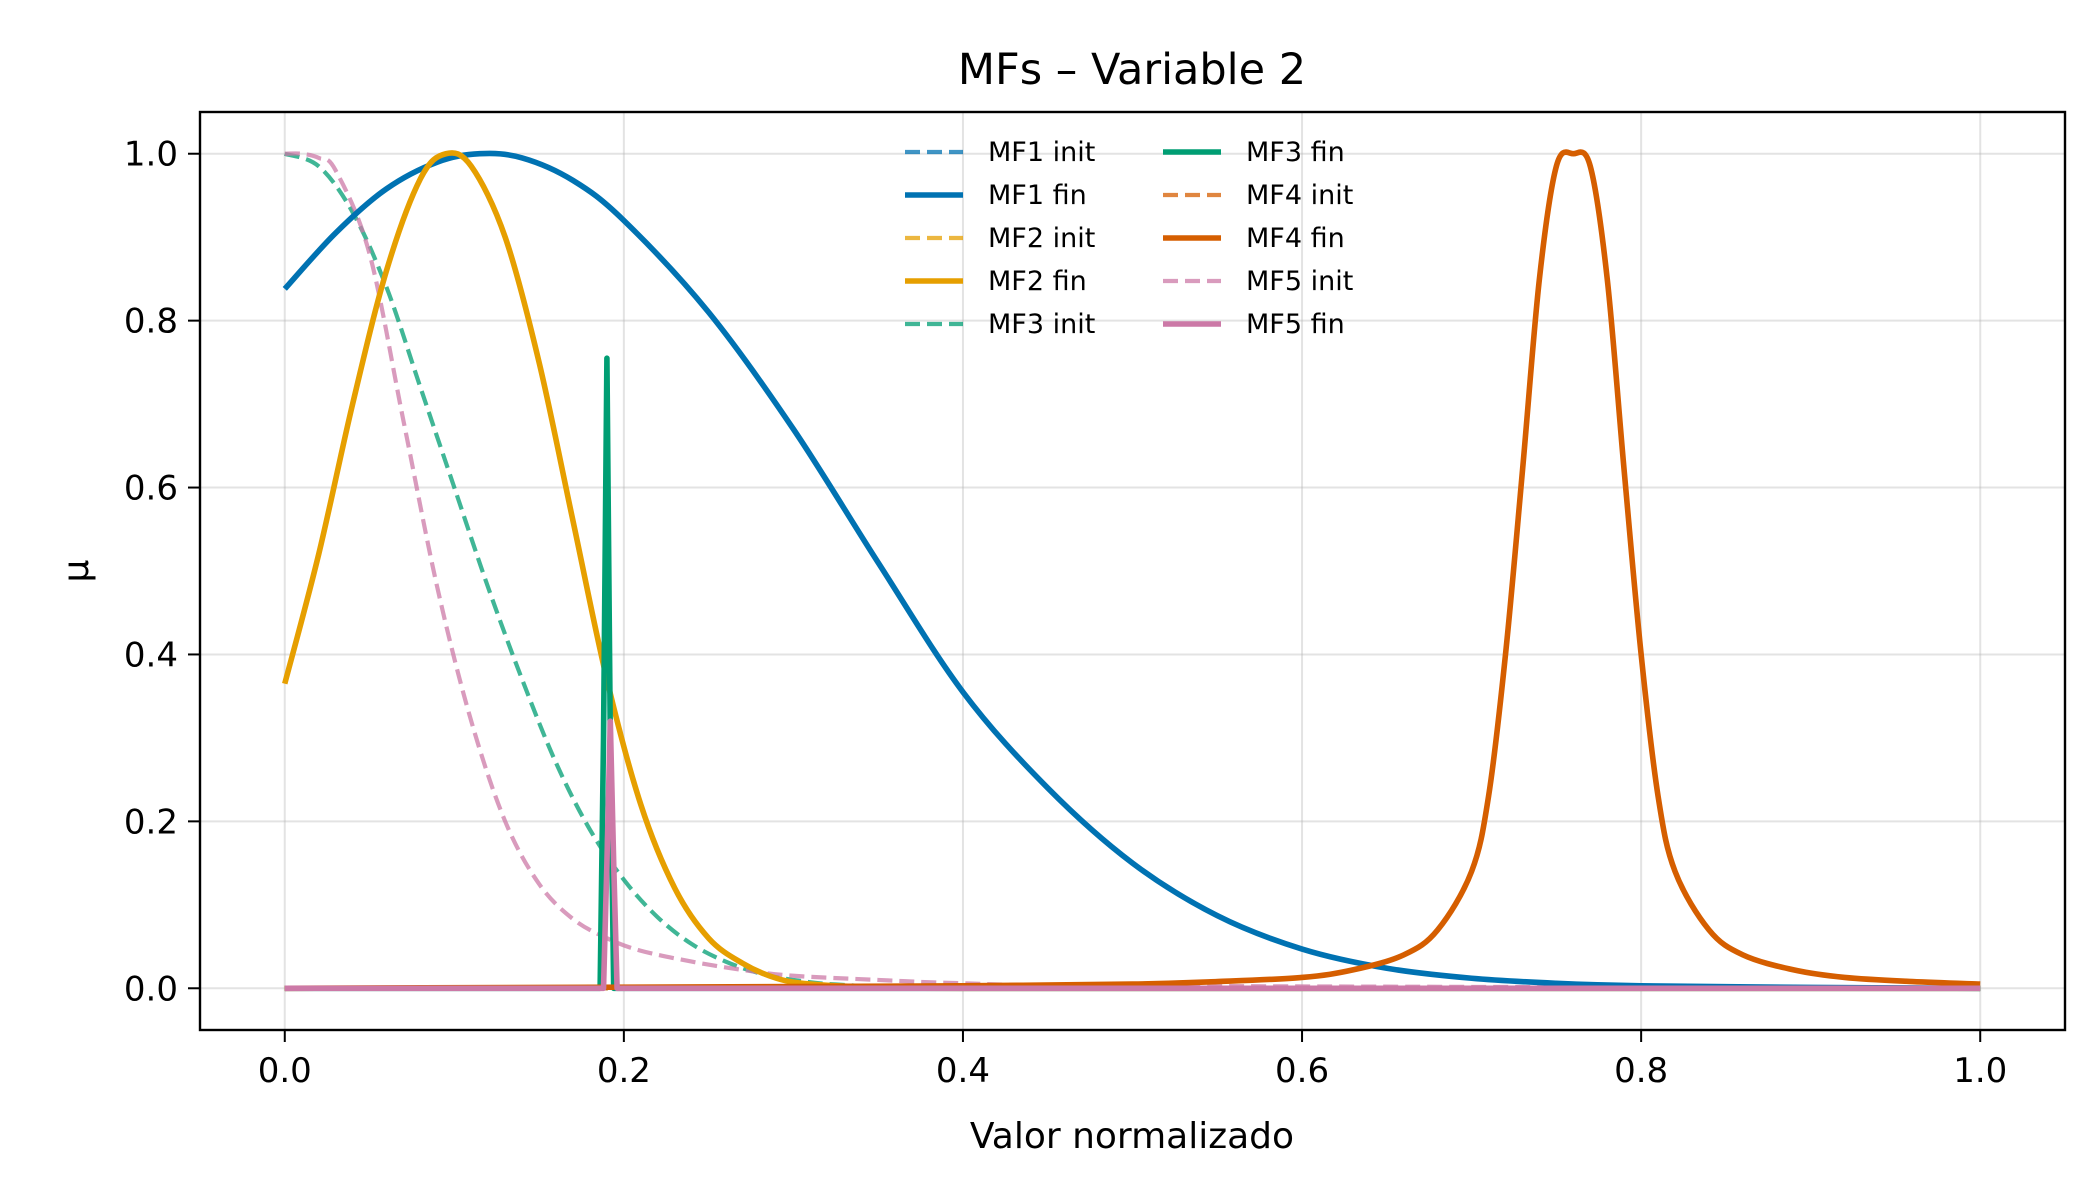 The height and width of the screenshot is (1200, 2100). I want to click on legend-label: MF4 init, so click(1299, 195).